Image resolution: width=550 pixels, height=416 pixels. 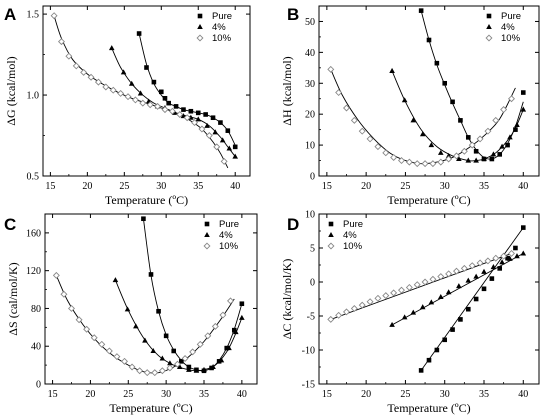 What do you see at coordinates (366, 394) in the screenshot?
I see `x-tick-label: 20` at bounding box center [366, 394].